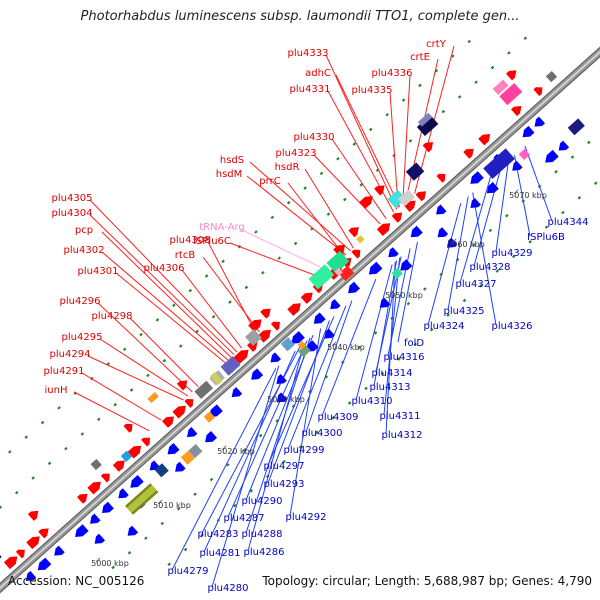  Describe the element at coordinates (360, 239) in the screenshot. I see `feature-block-gold` at that location.